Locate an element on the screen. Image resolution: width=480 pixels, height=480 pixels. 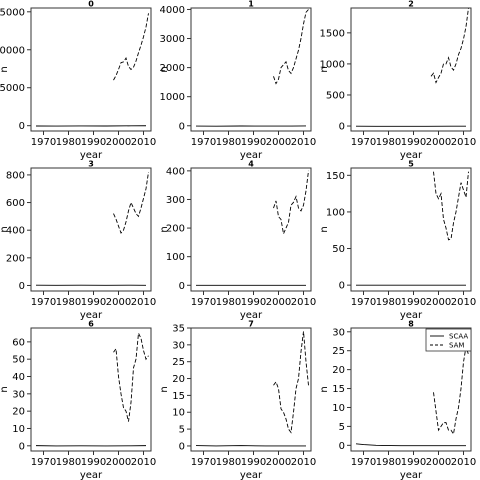
y-tick-label: 40 is located at coordinates (18, 377).